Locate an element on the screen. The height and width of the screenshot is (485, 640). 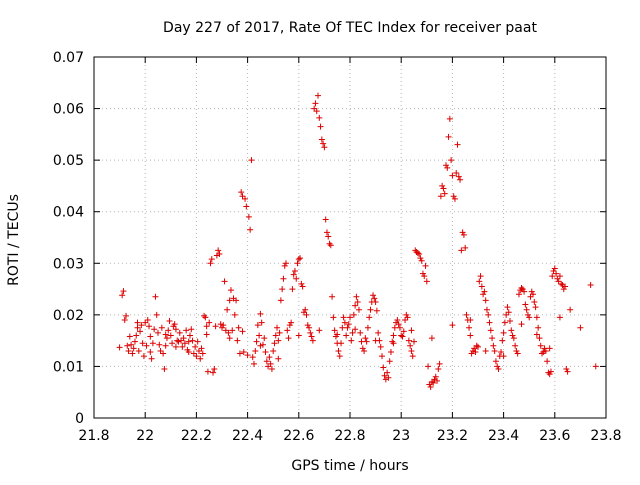
y-tick-label: 0.01 is located at coordinates (68, 367).